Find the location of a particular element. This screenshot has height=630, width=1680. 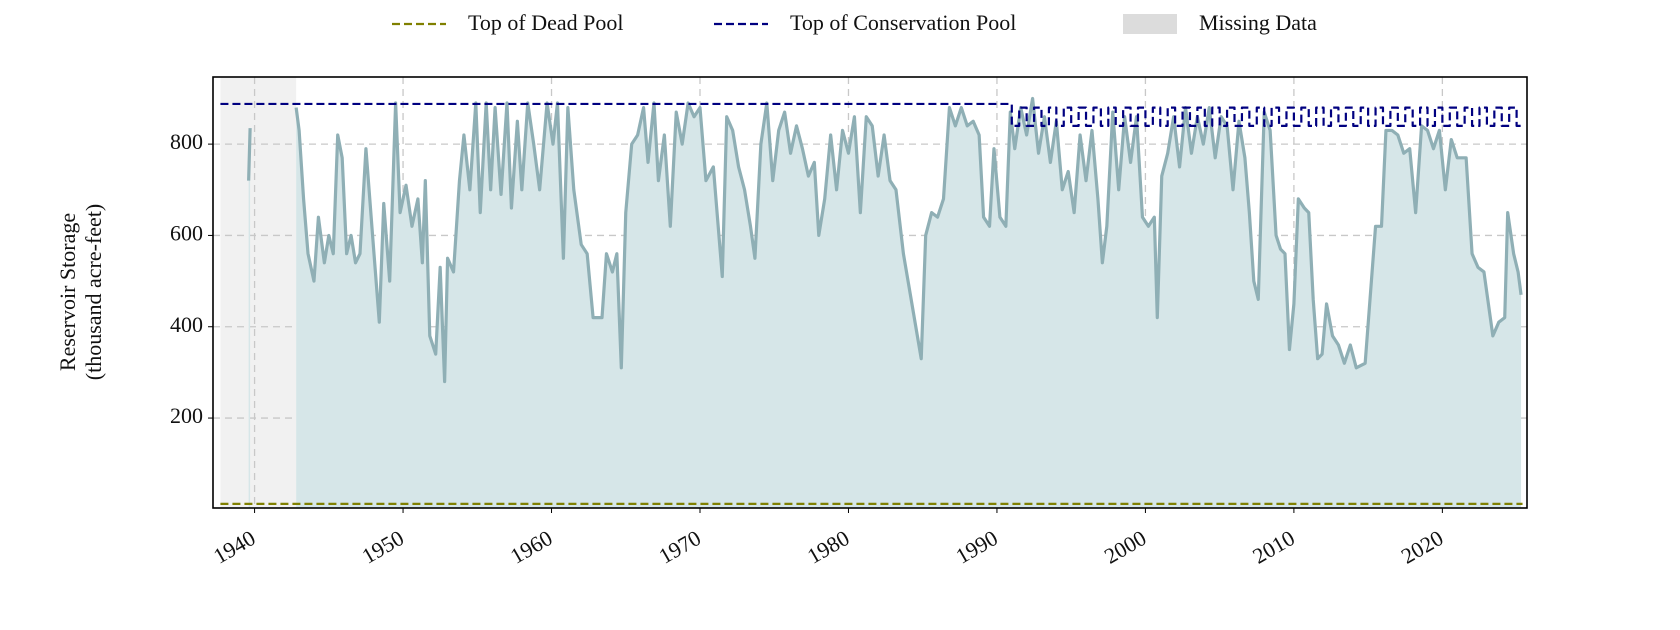

x-tick-label: 1970 is located at coordinates (679, 547).